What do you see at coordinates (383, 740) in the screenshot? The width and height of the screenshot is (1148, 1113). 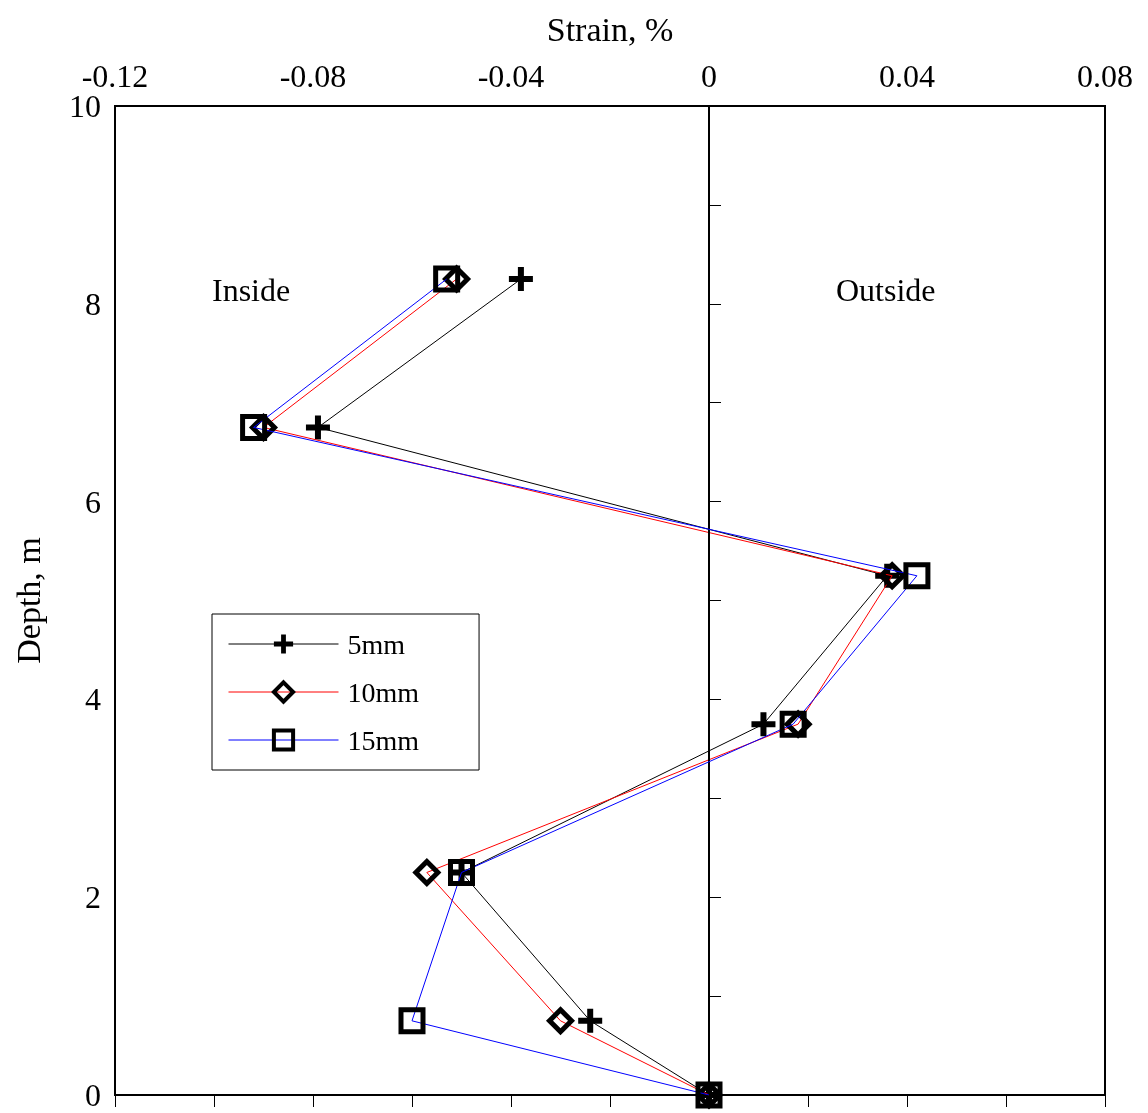 I see `legend-label: 15mm` at bounding box center [383, 740].